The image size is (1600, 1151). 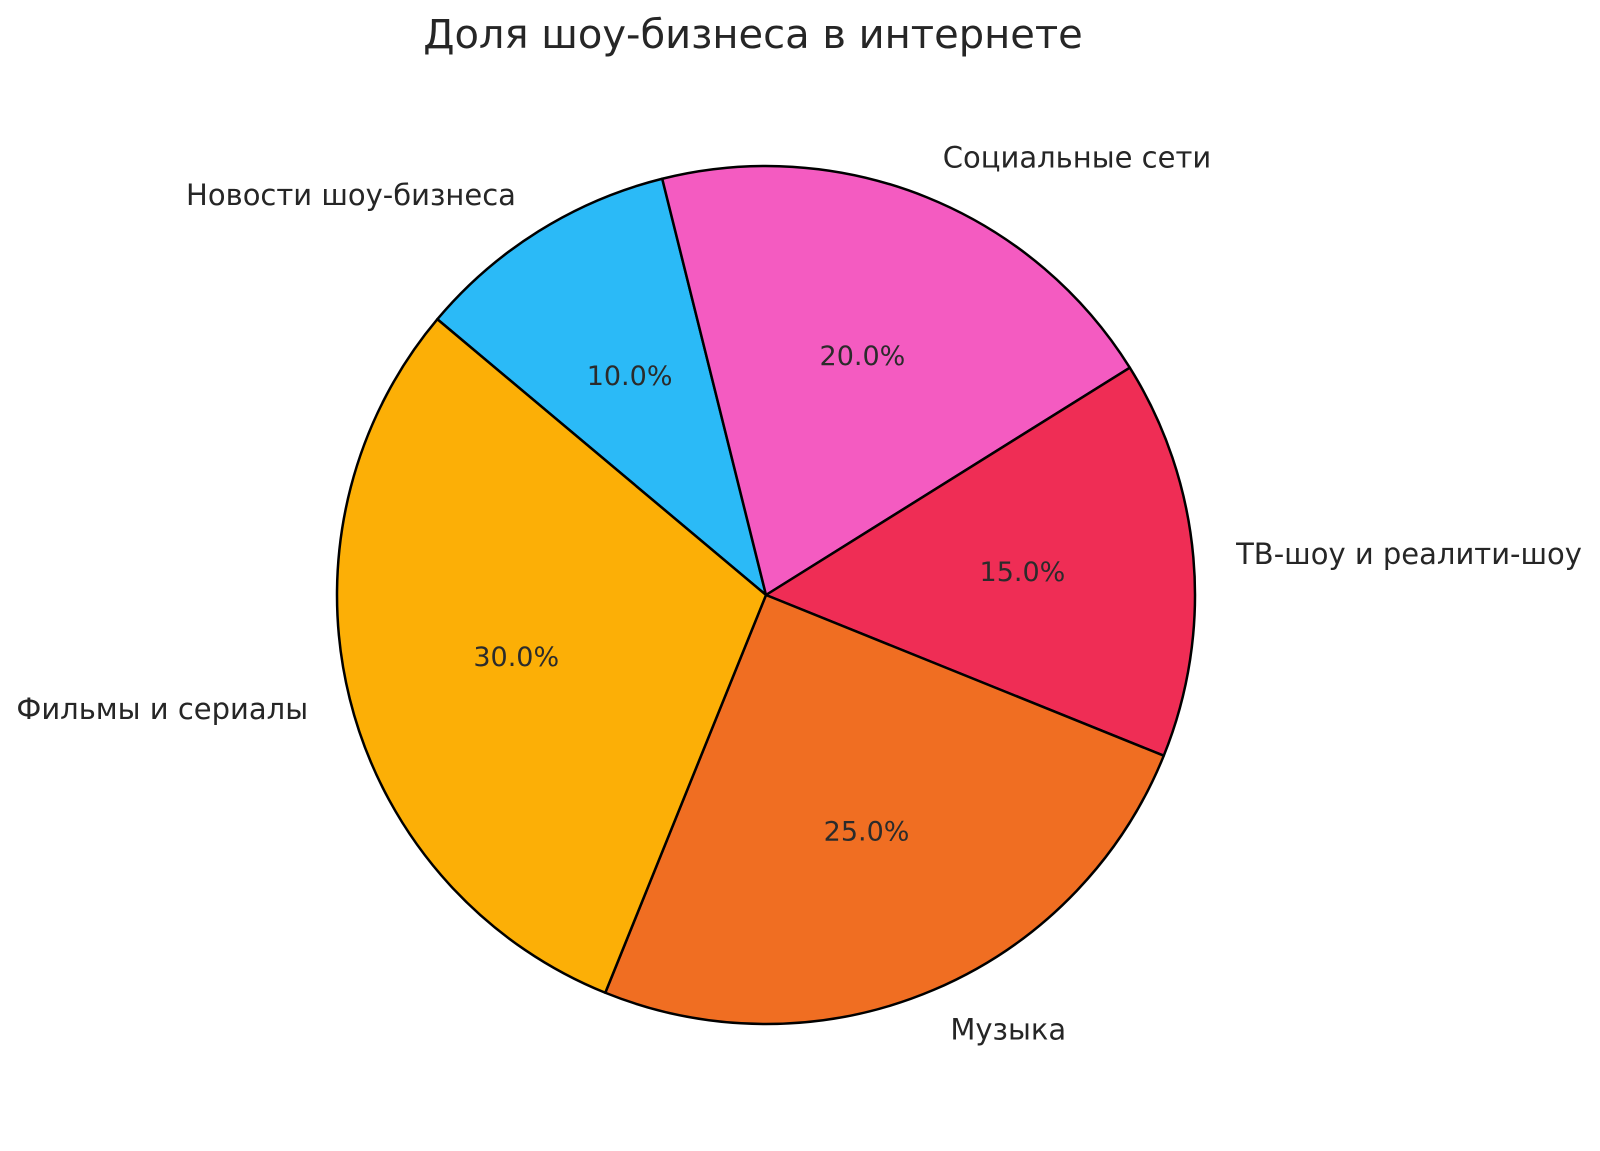 What do you see at coordinates (867, 831) in the screenshot?
I see `slice-pct-label: 25.0%` at bounding box center [867, 831].